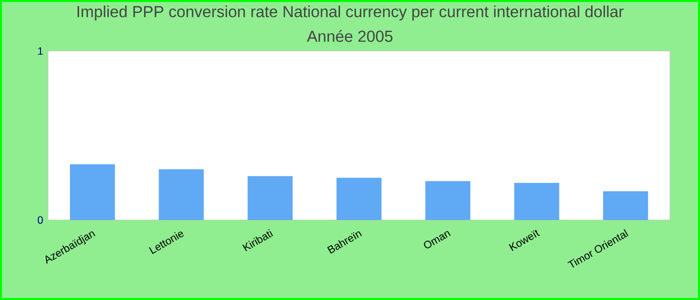  What do you see at coordinates (437, 239) in the screenshot?
I see `x-tick-label: Oman` at bounding box center [437, 239].